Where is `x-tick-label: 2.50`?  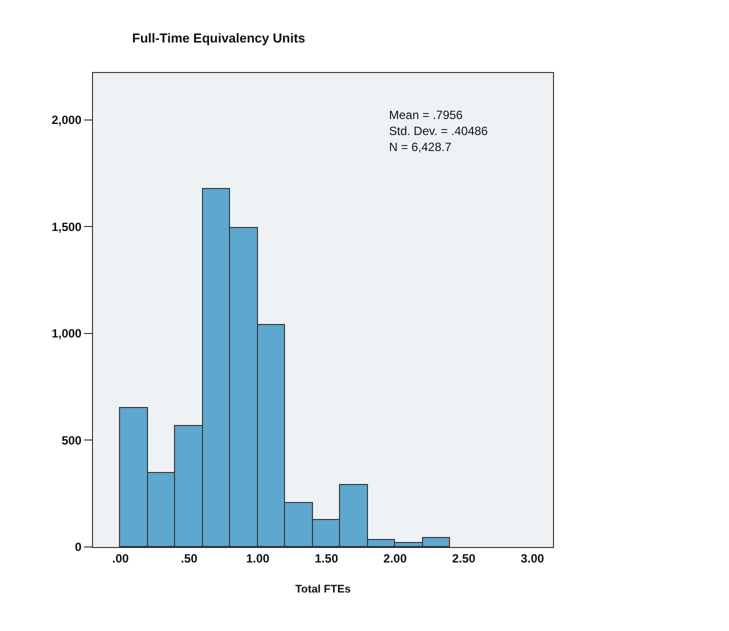
x-tick-label: 2.50 is located at coordinates (464, 558).